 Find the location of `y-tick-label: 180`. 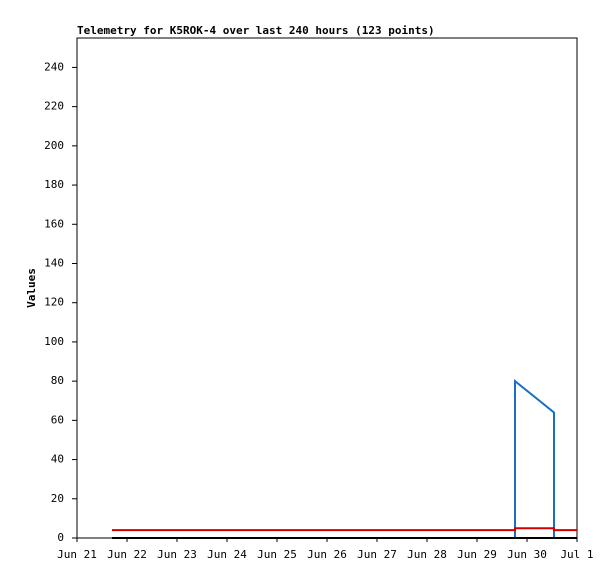

y-tick-label: 180 is located at coordinates (54, 184).